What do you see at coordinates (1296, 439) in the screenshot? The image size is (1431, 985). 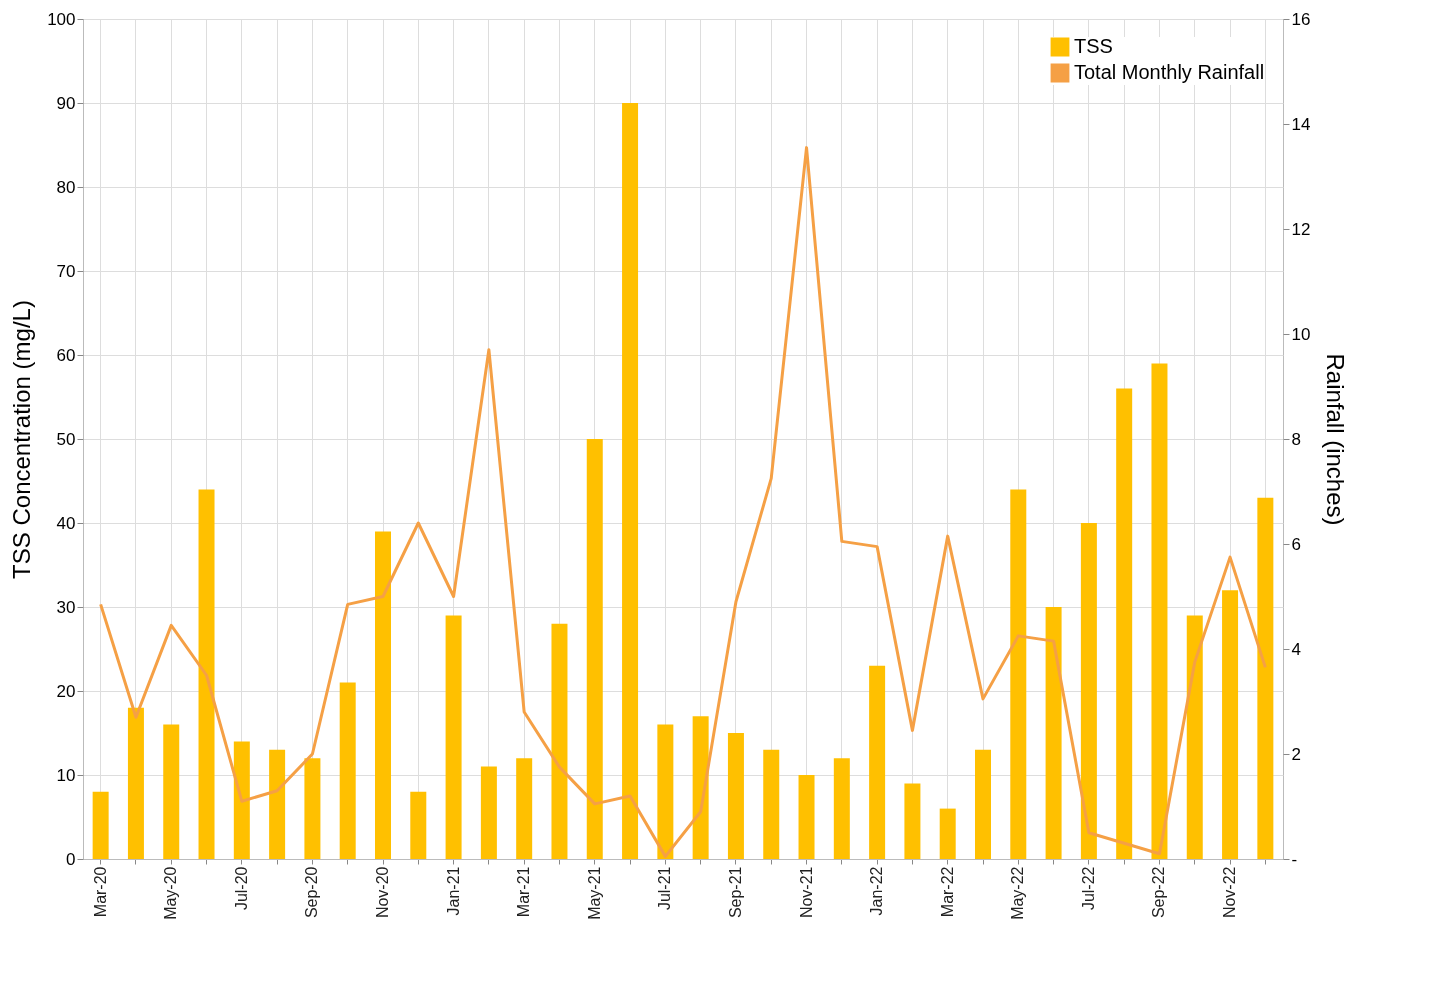 I see `y2-tick-label: 8` at bounding box center [1296, 439].